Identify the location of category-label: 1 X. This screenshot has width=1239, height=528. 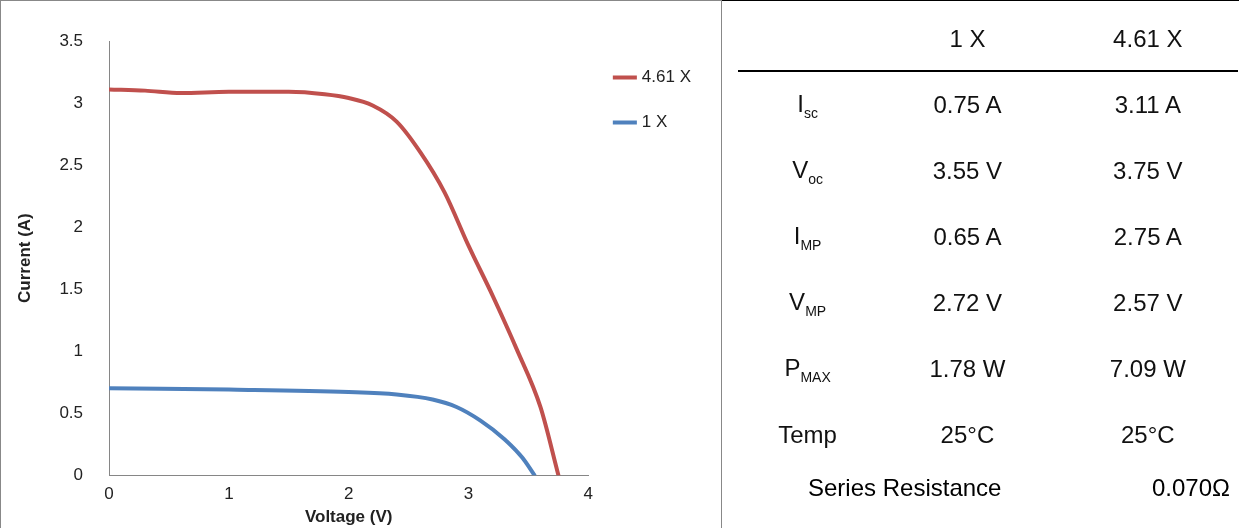
(967, 39).